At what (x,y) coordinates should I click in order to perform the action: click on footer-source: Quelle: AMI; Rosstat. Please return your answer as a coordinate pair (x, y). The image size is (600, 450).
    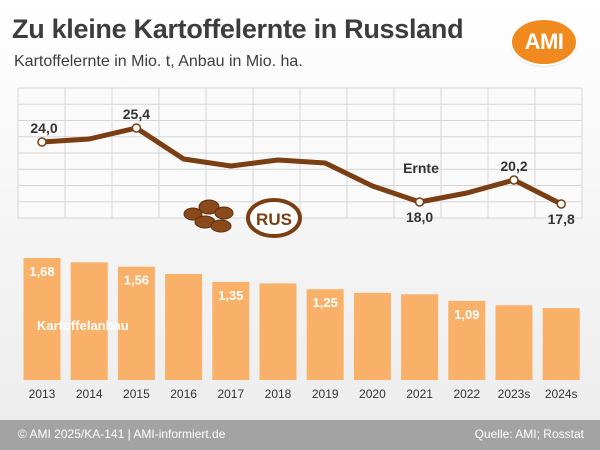
    Looking at the image, I should click on (529, 434).